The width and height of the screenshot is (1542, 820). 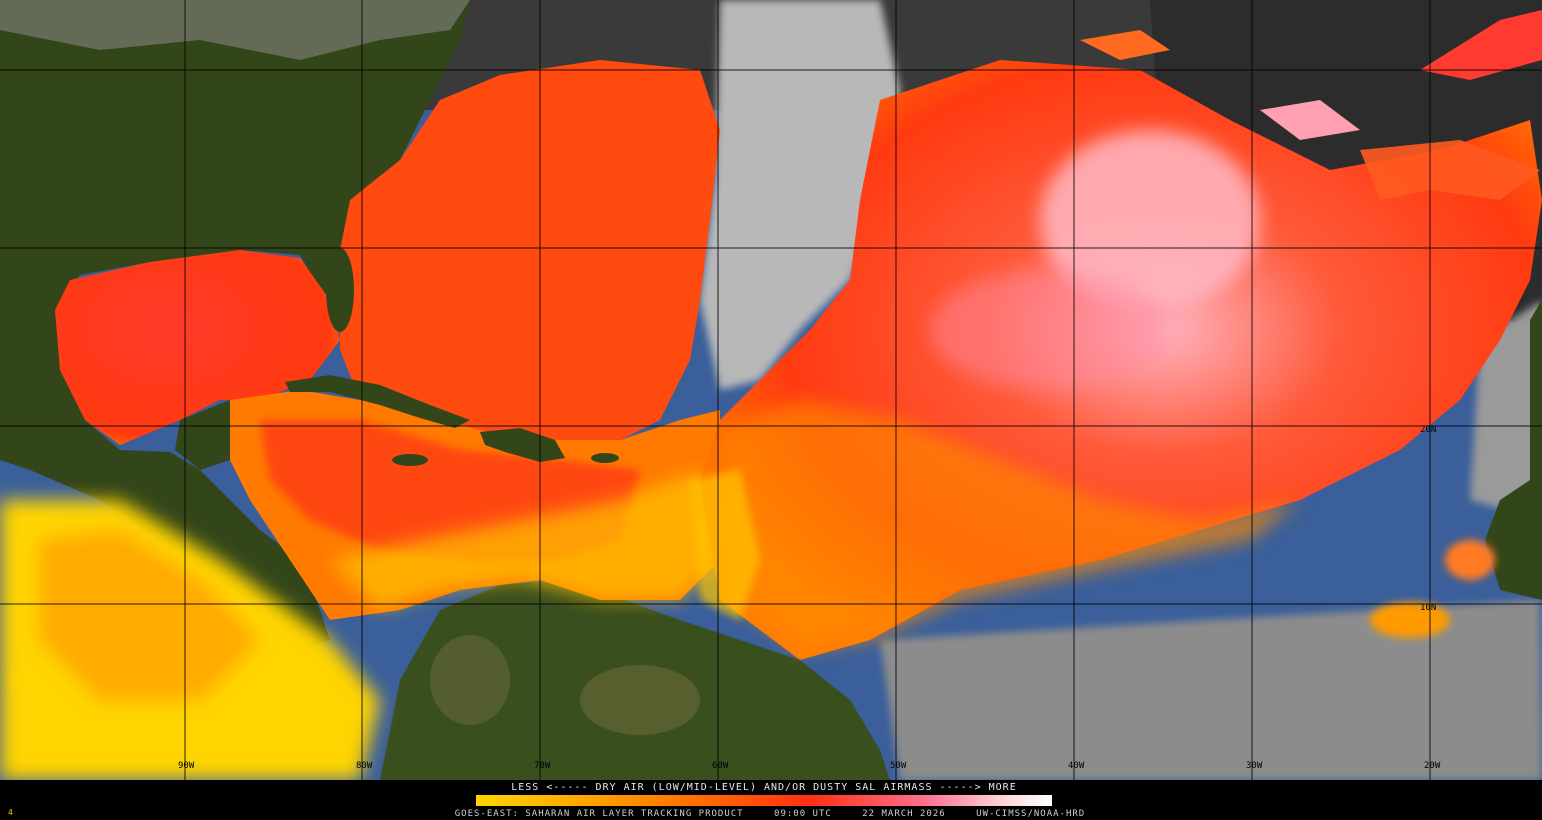 I want to click on lon-label-30w: 30W, so click(x=1254, y=766).